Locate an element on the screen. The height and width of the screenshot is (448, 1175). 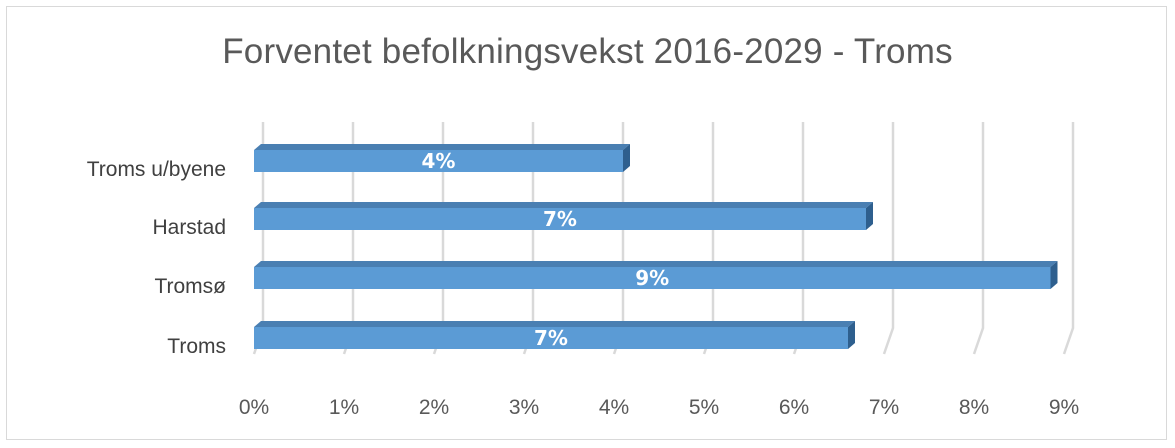
category-label: Tromsø is located at coordinates (190, 286).